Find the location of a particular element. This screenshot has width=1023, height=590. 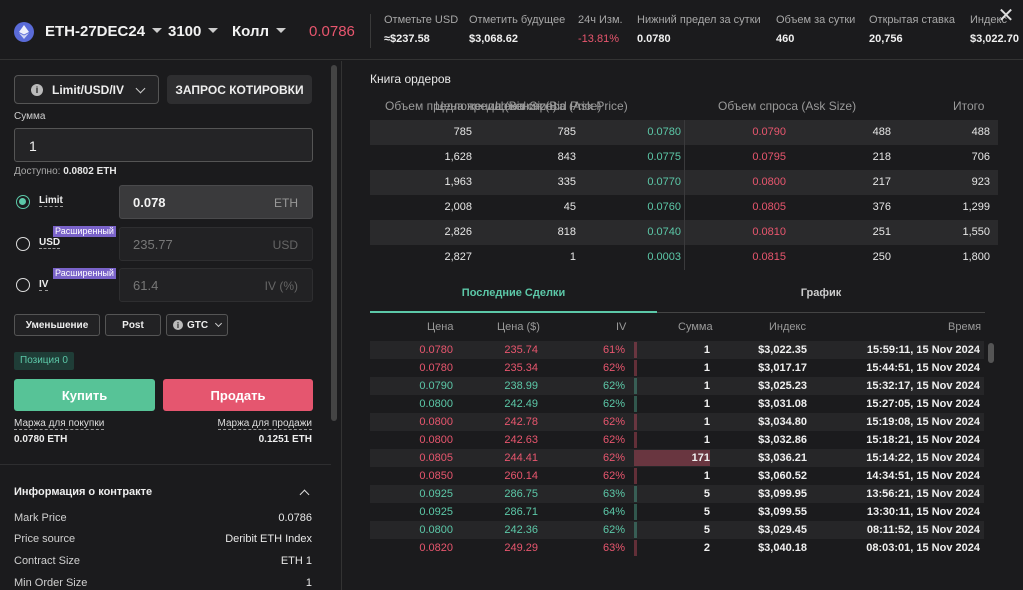

trade-index: $3,099.55 is located at coordinates (782, 512).